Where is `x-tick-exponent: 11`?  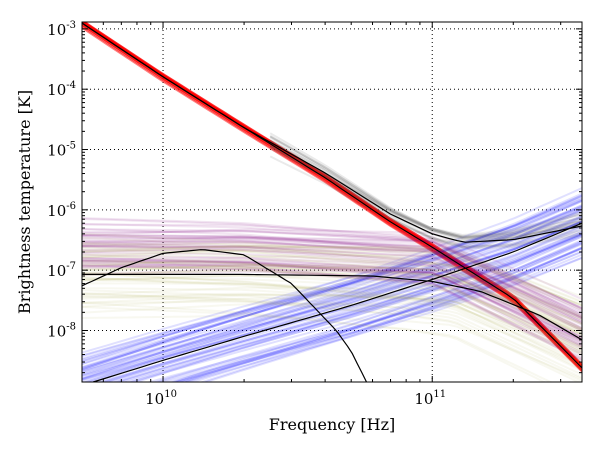 x-tick-exponent: 11 is located at coordinates (439, 394).